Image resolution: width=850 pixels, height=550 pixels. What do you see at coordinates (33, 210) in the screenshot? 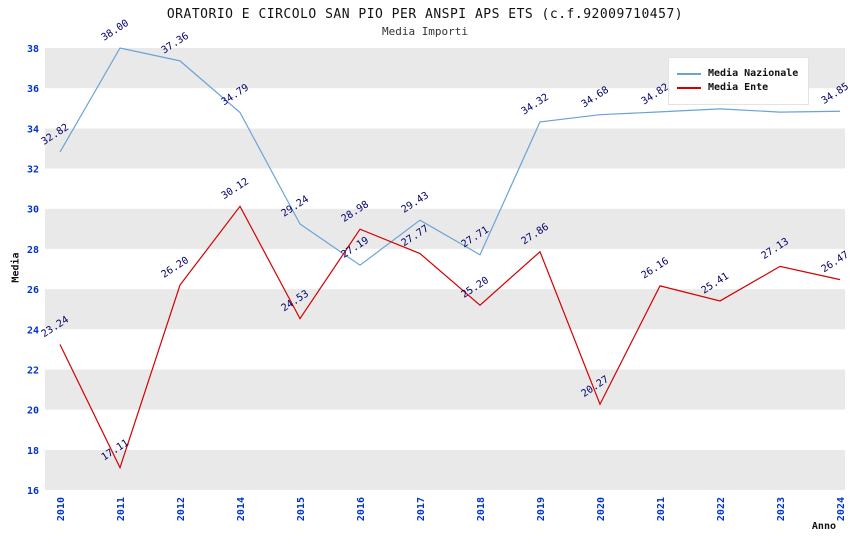
I see `y-tick-label: 30` at bounding box center [33, 210].